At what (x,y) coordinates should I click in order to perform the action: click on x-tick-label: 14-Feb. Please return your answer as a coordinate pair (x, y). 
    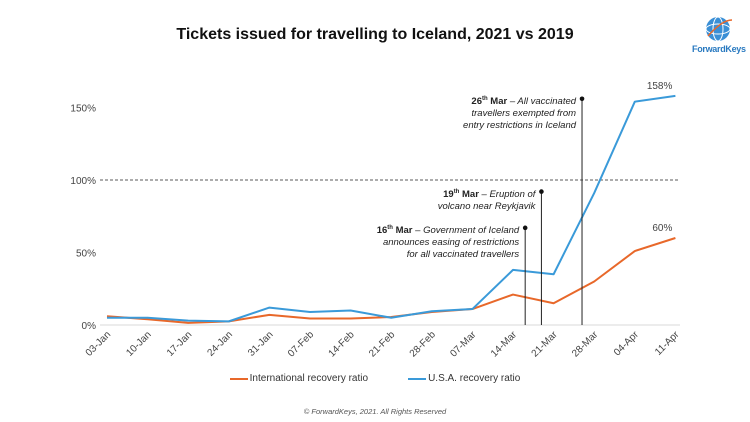
    Looking at the image, I should click on (342, 344).